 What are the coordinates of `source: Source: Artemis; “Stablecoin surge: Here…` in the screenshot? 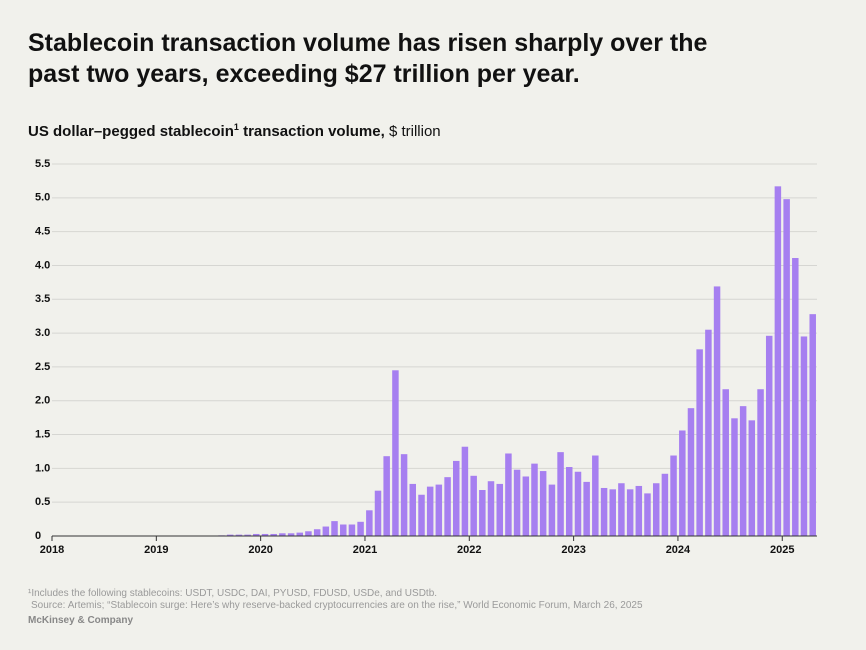 It's located at (337, 605).